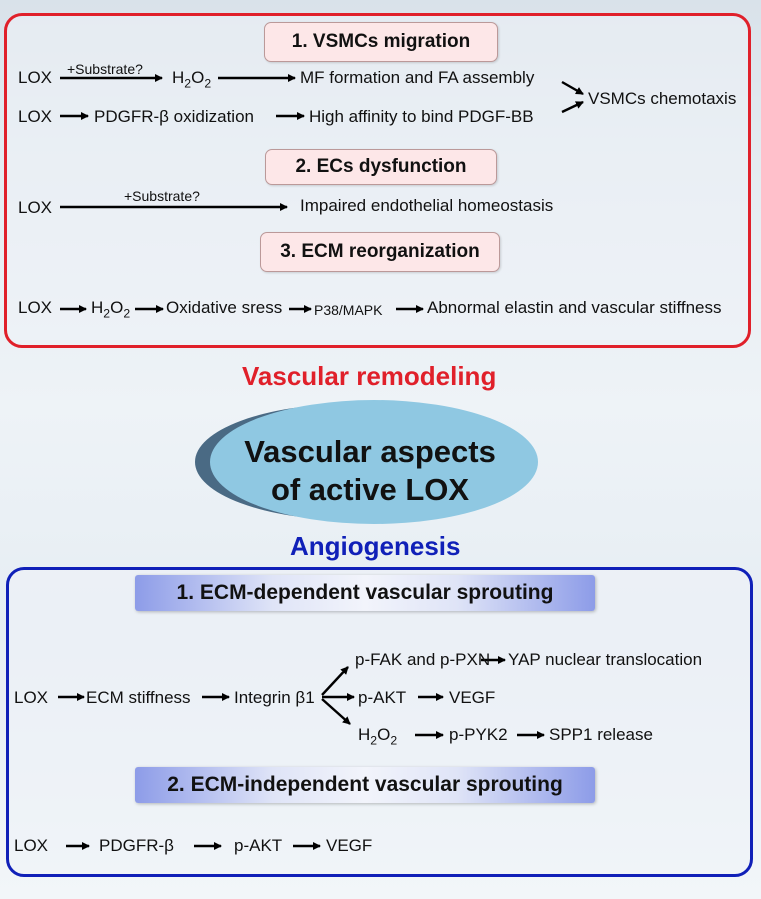 This screenshot has height=899, width=761. What do you see at coordinates (111, 309) in the screenshot?
I see `node-h2o2-2: H2O2` at bounding box center [111, 309].